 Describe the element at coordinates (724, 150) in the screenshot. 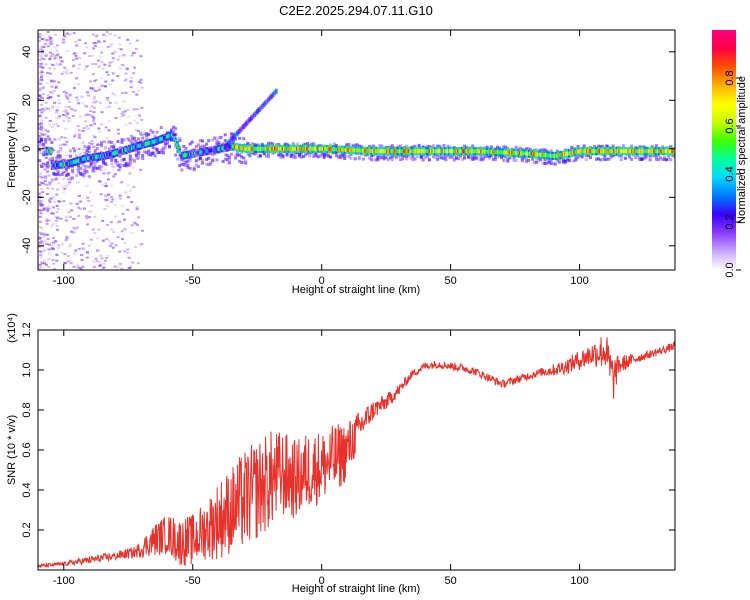

I see `colorbar-gradient` at that location.